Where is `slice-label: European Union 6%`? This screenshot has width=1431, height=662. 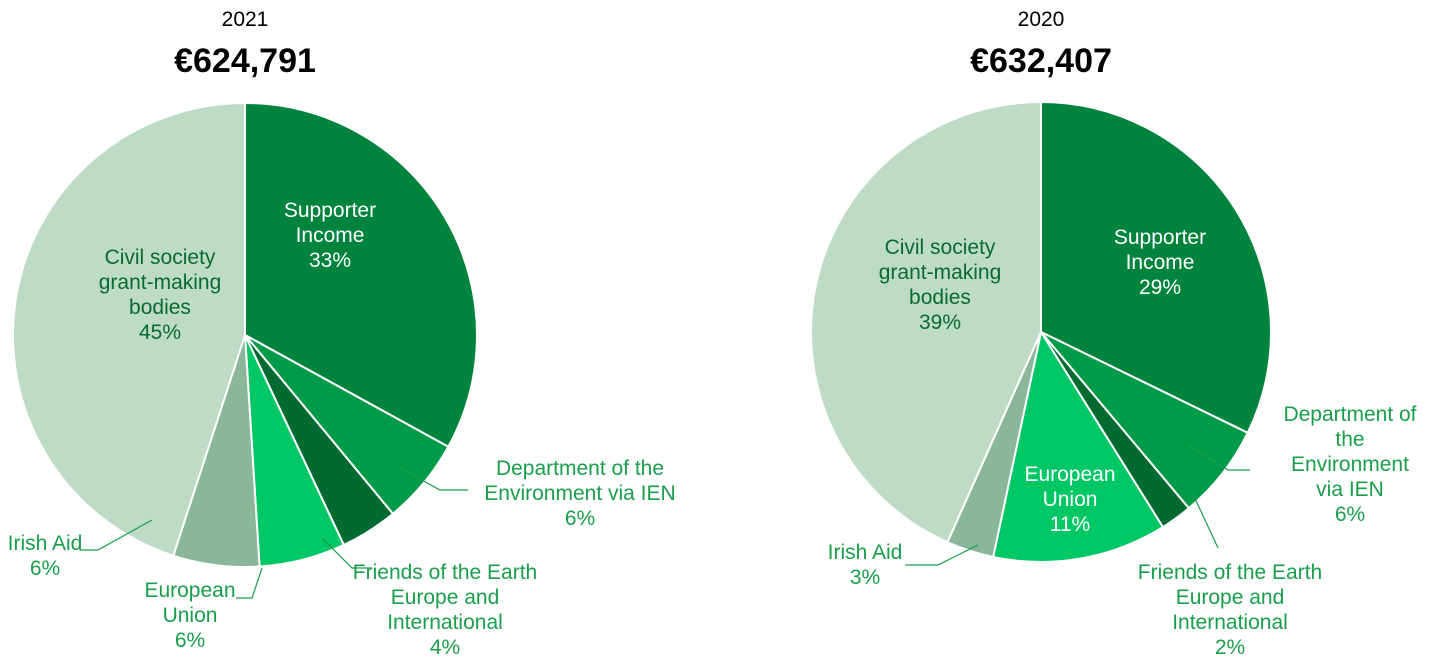 slice-label: European Union 6% is located at coordinates (190, 615).